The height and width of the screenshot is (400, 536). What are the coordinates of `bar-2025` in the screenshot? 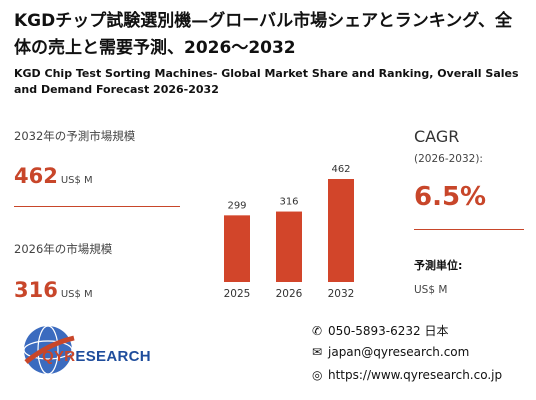 It's located at (237, 248).